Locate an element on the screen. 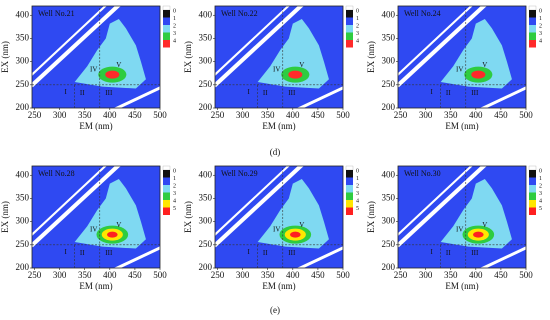 This screenshot has width=550, height=320. region-label: II is located at coordinates (448, 253).